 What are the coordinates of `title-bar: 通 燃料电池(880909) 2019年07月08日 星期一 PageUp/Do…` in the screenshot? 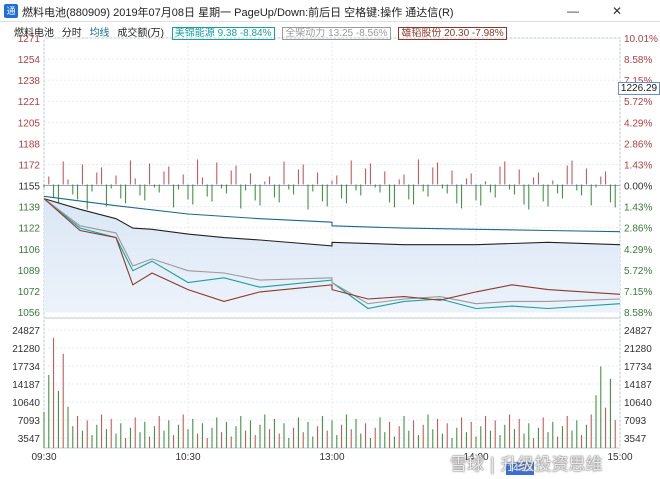 It's located at (330, 11).